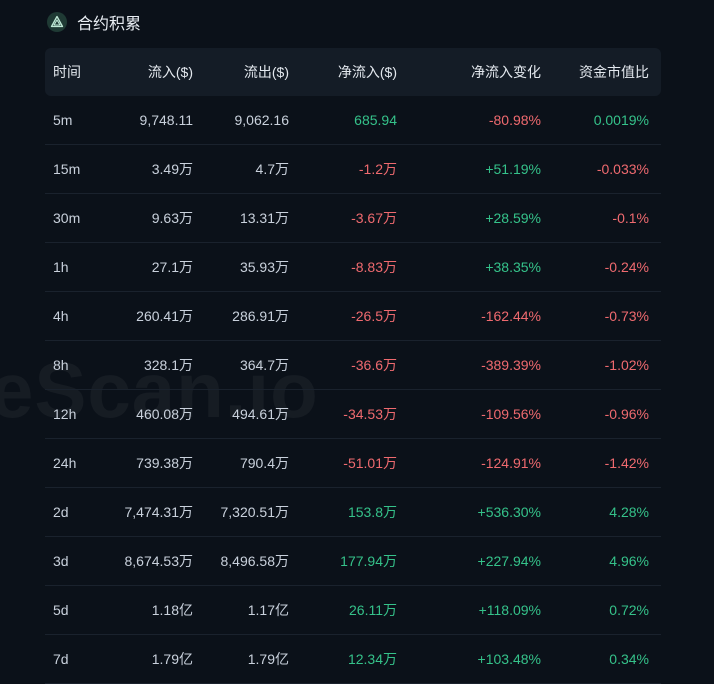 This screenshot has height=684, width=714. Describe the element at coordinates (65, 463) in the screenshot. I see `cell-time: 24h` at that location.